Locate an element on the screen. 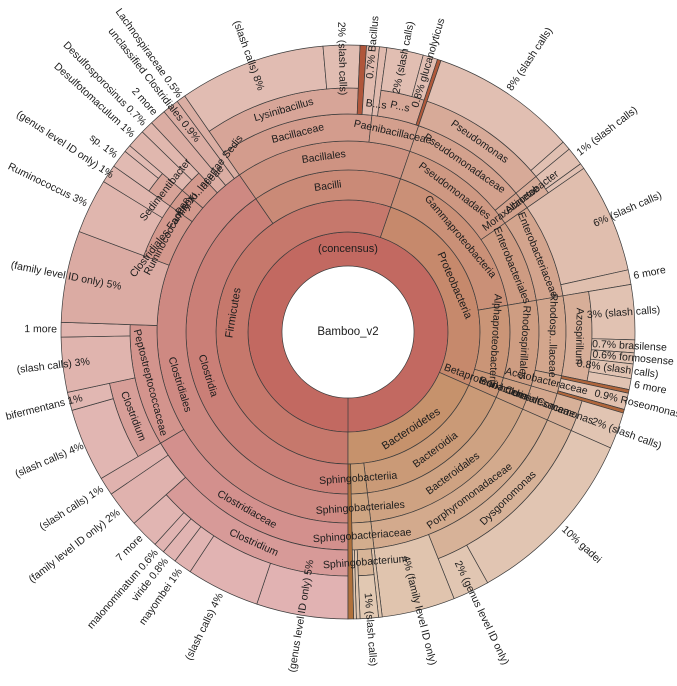 The width and height of the screenshot is (677, 686). outer-label: 2% (slash calls) is located at coordinates (342, 59).